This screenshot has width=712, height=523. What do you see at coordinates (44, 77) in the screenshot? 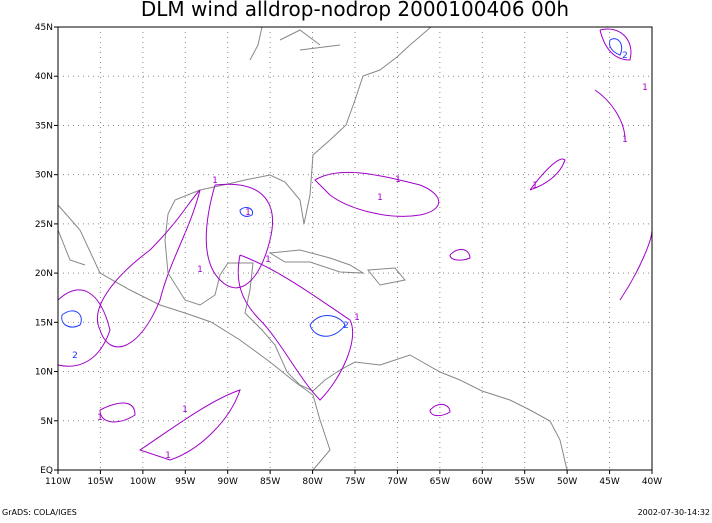
I see `lat-tick-label: 40N` at bounding box center [44, 77].